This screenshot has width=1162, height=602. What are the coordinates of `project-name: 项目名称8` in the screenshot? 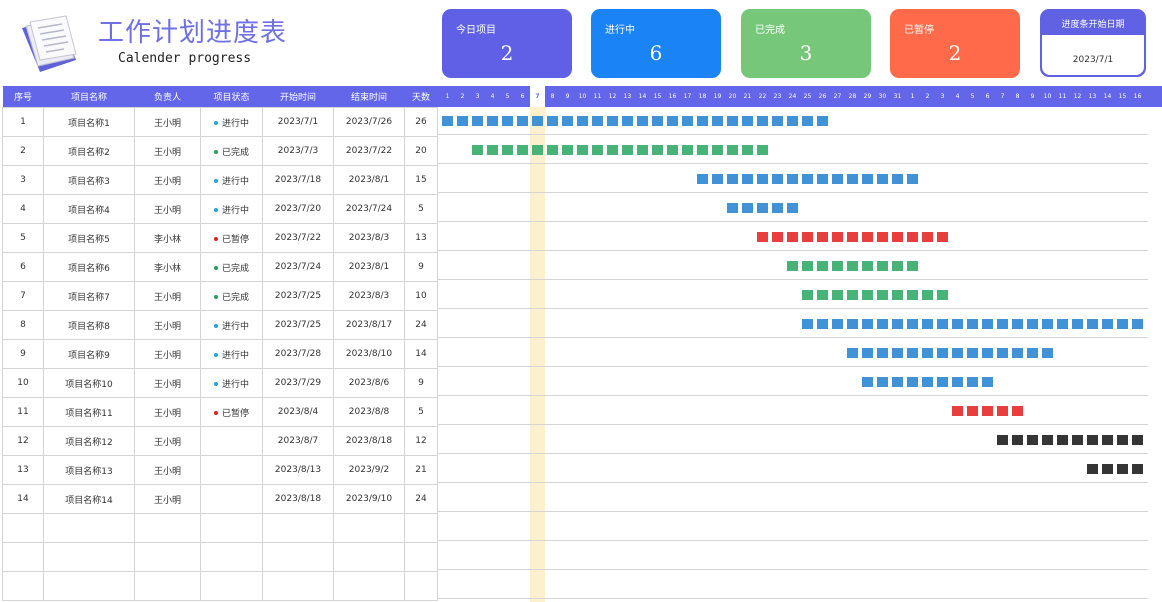 It's located at (89, 325).